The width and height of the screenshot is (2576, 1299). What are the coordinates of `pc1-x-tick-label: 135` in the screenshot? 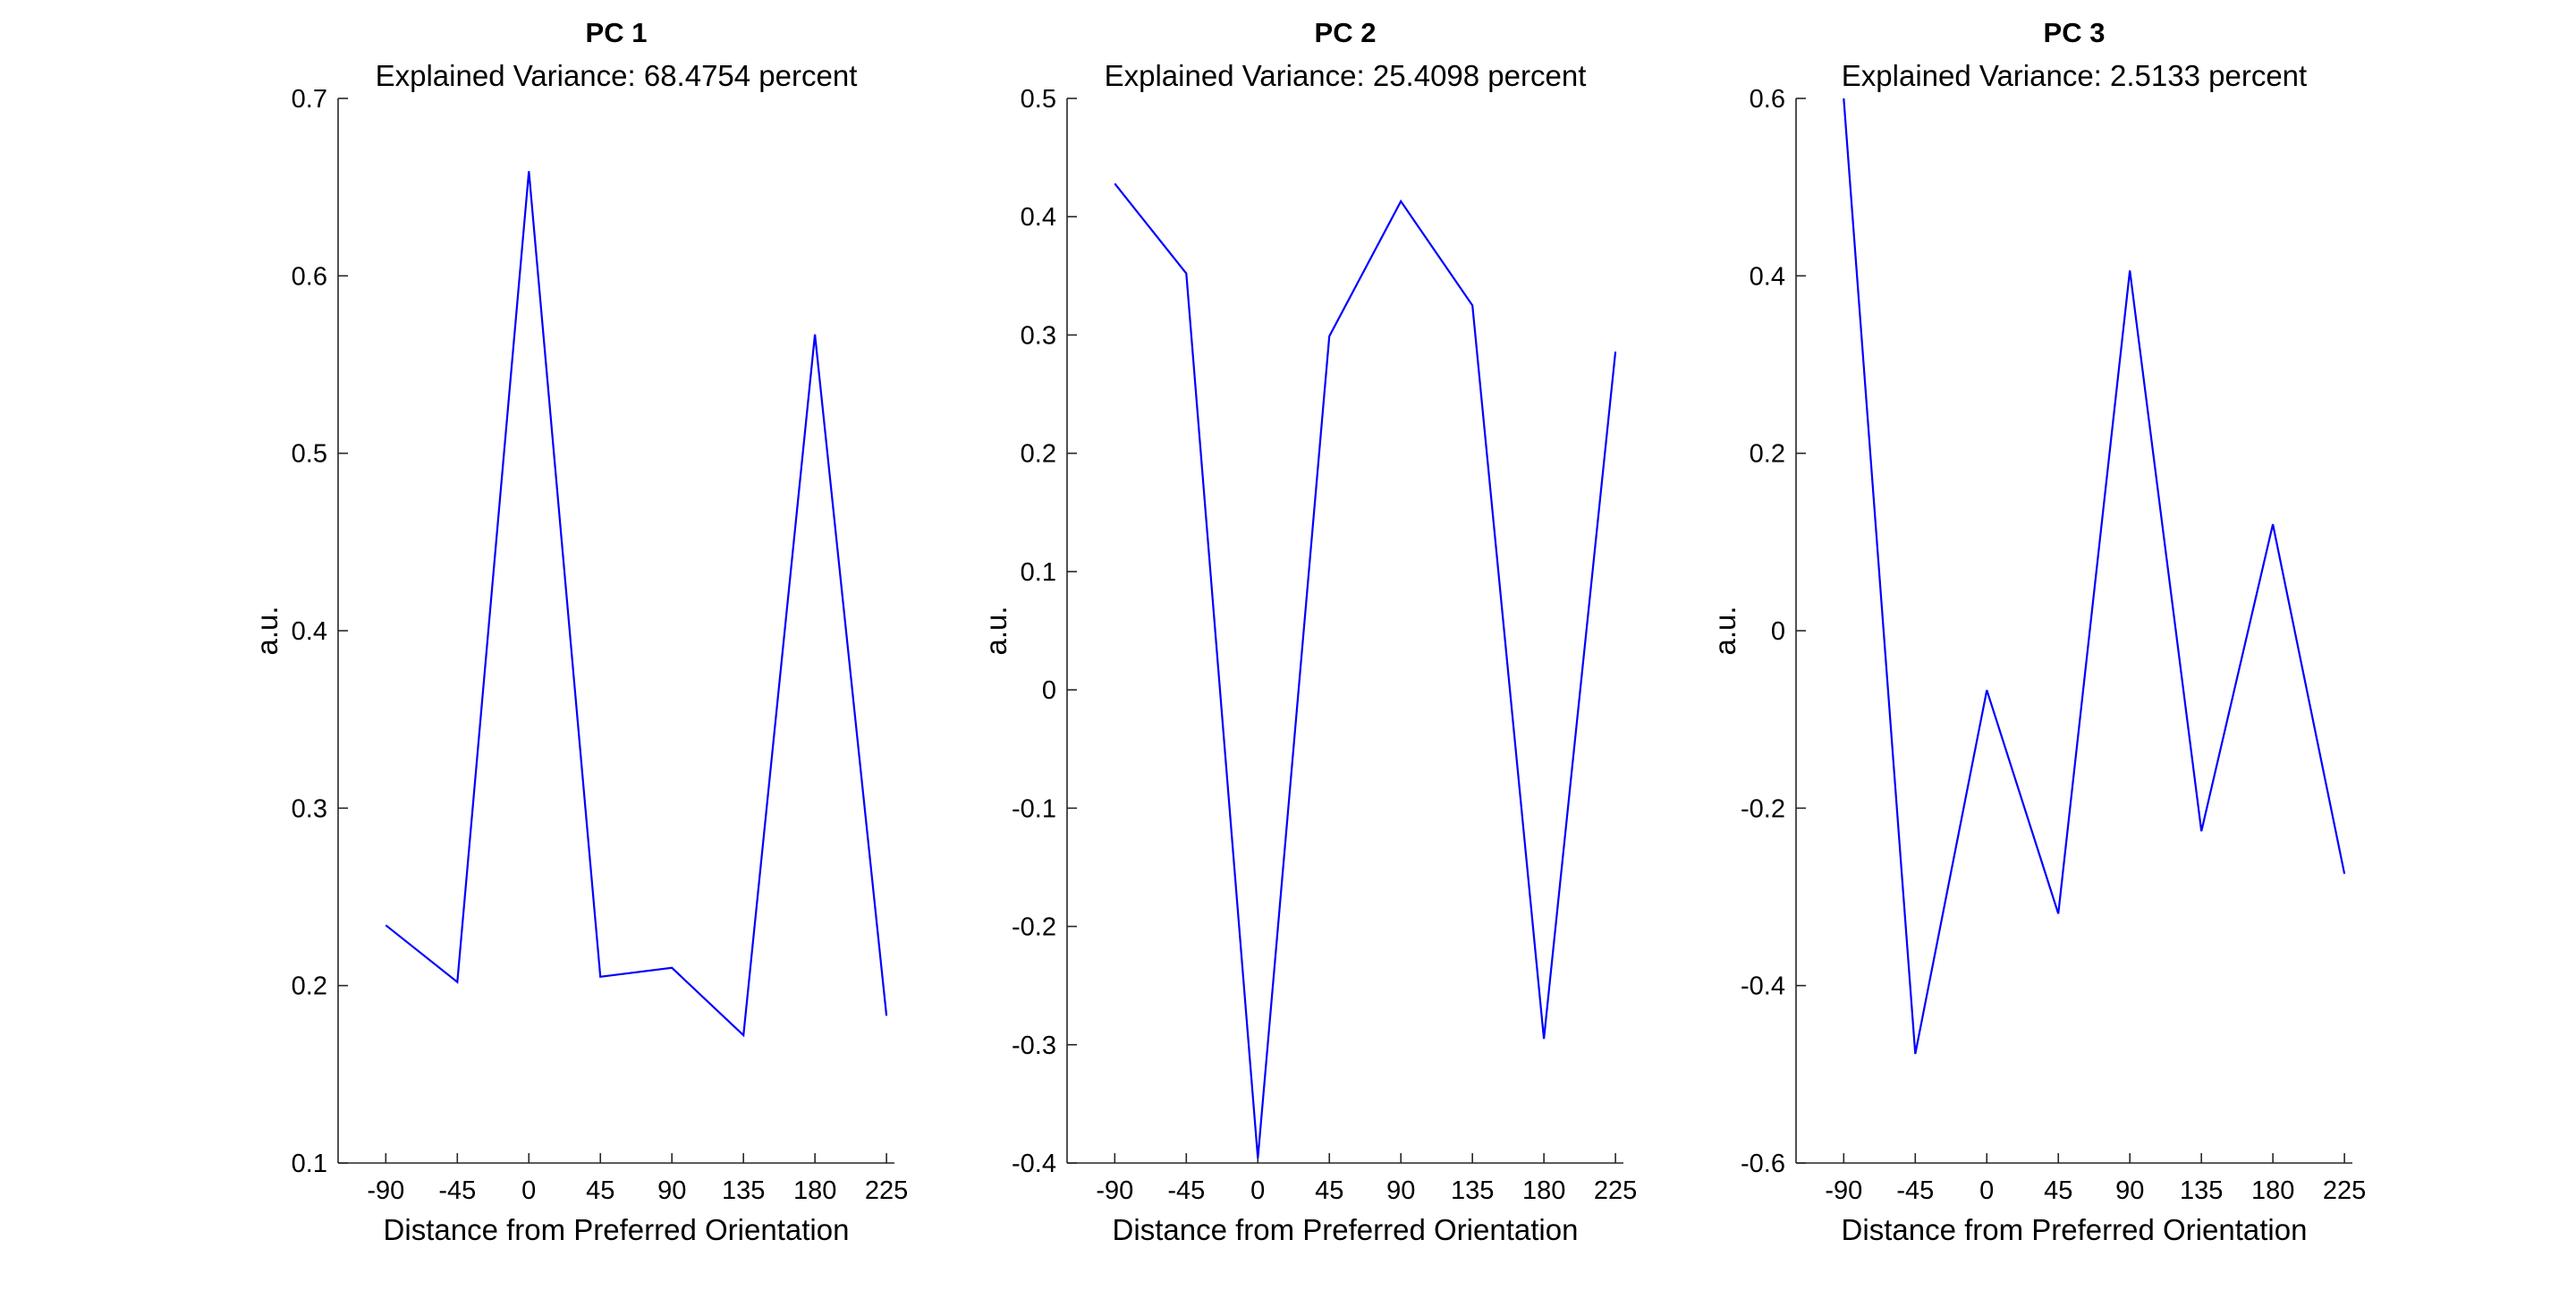 It's located at (743, 1190).